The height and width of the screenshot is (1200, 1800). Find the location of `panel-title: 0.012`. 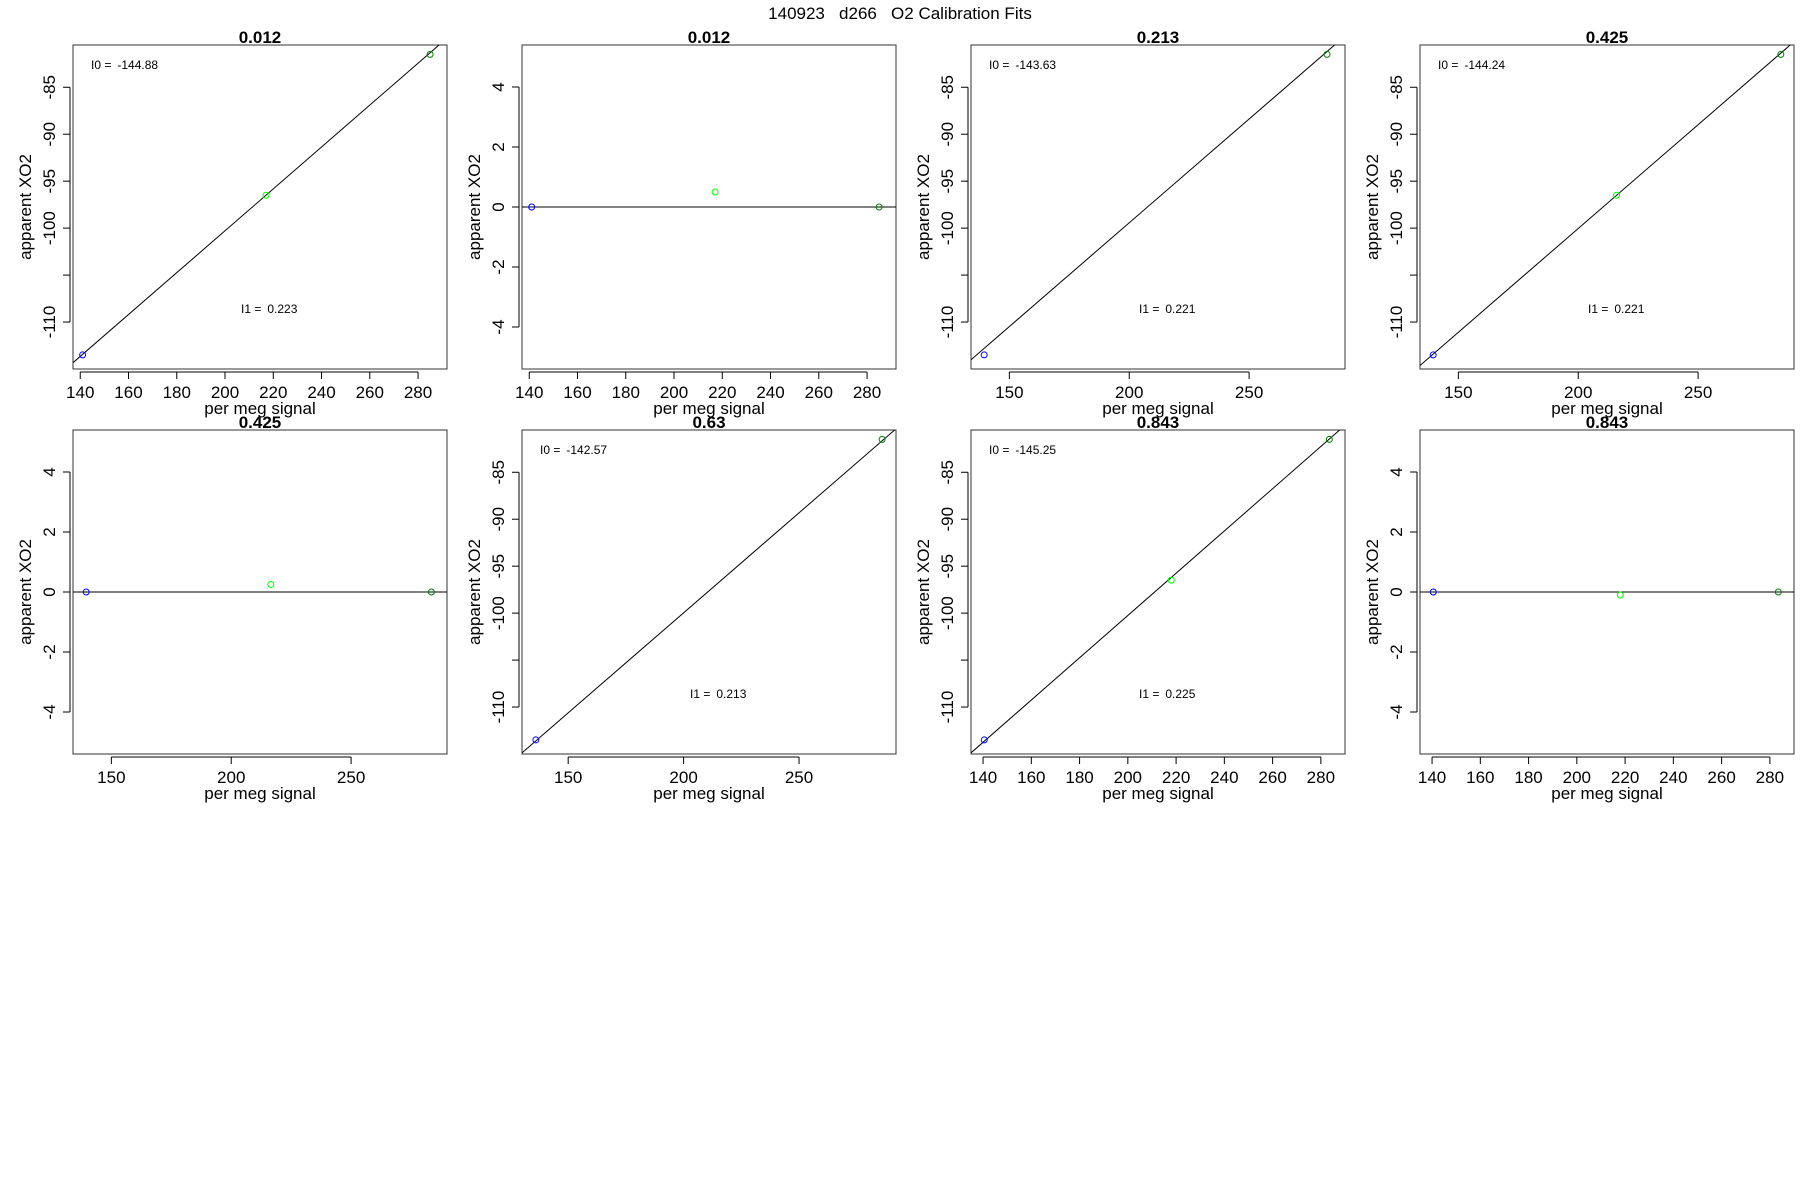

panel-title: 0.012 is located at coordinates (260, 37).